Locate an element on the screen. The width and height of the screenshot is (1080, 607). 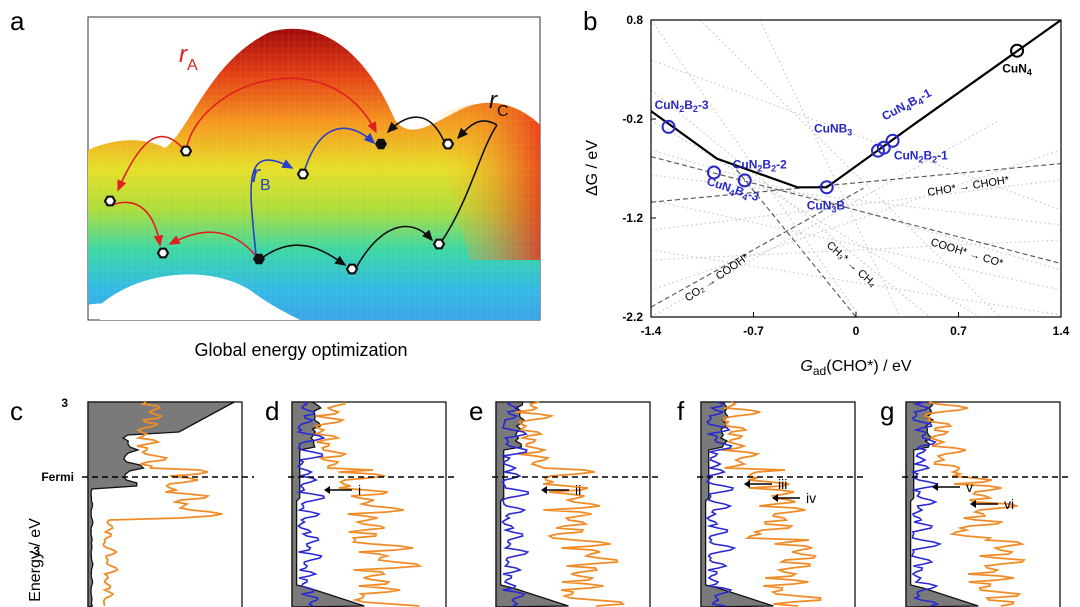
label-rc: rC is located at coordinates (499, 103).